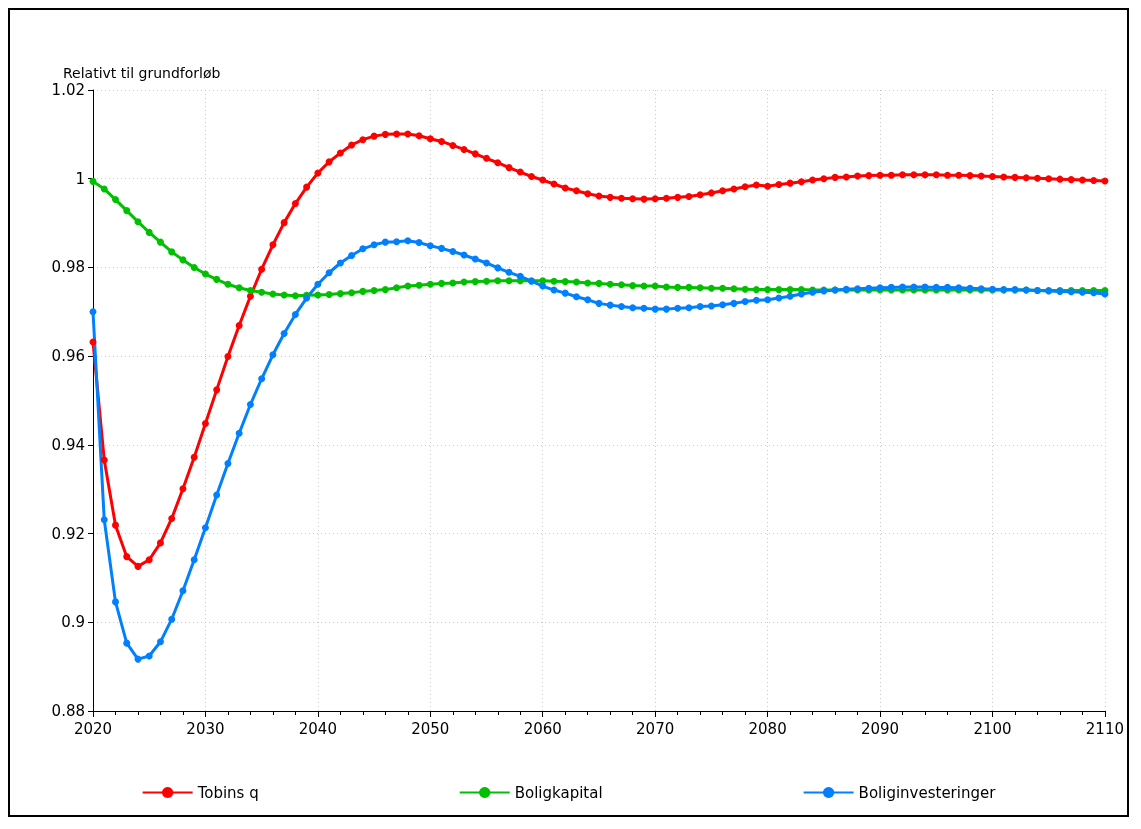 The width and height of the screenshot is (1141, 829). What do you see at coordinates (767, 728) in the screenshot?
I see `x-tick-label: 2080` at bounding box center [767, 728].